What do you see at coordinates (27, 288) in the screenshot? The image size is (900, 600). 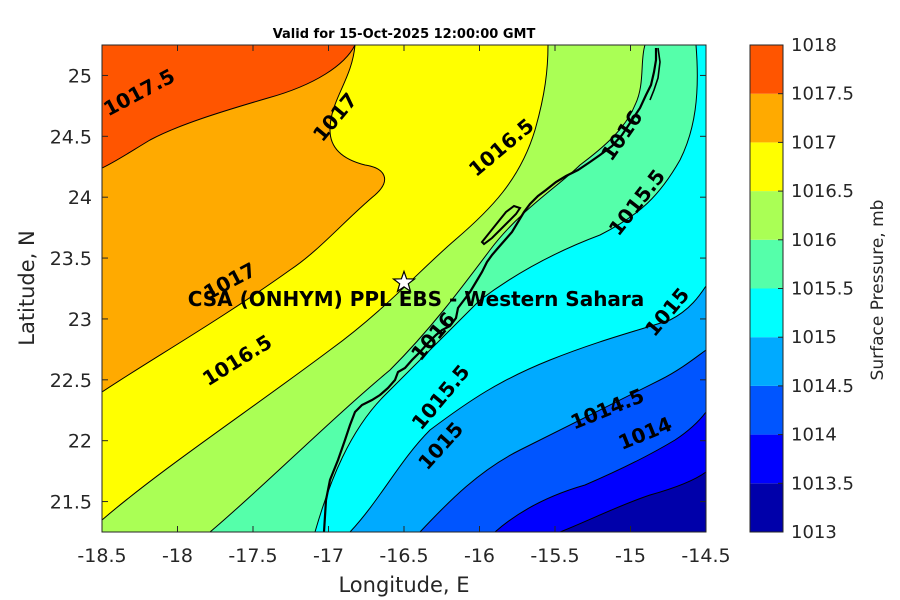 I see `y-axis-label: Latitude, N` at bounding box center [27, 288].